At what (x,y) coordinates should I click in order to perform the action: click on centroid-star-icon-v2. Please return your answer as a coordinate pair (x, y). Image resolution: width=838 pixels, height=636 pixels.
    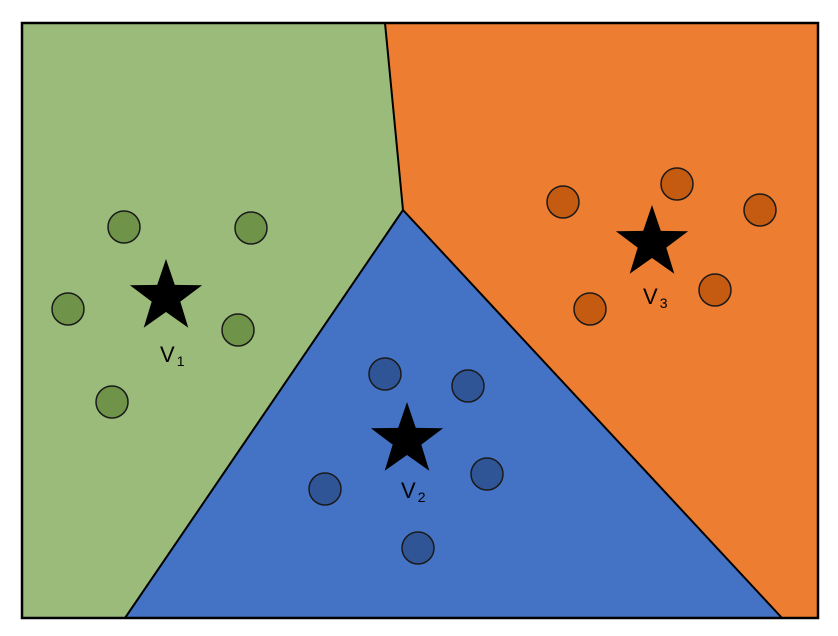
    Looking at the image, I should click on (407, 436).